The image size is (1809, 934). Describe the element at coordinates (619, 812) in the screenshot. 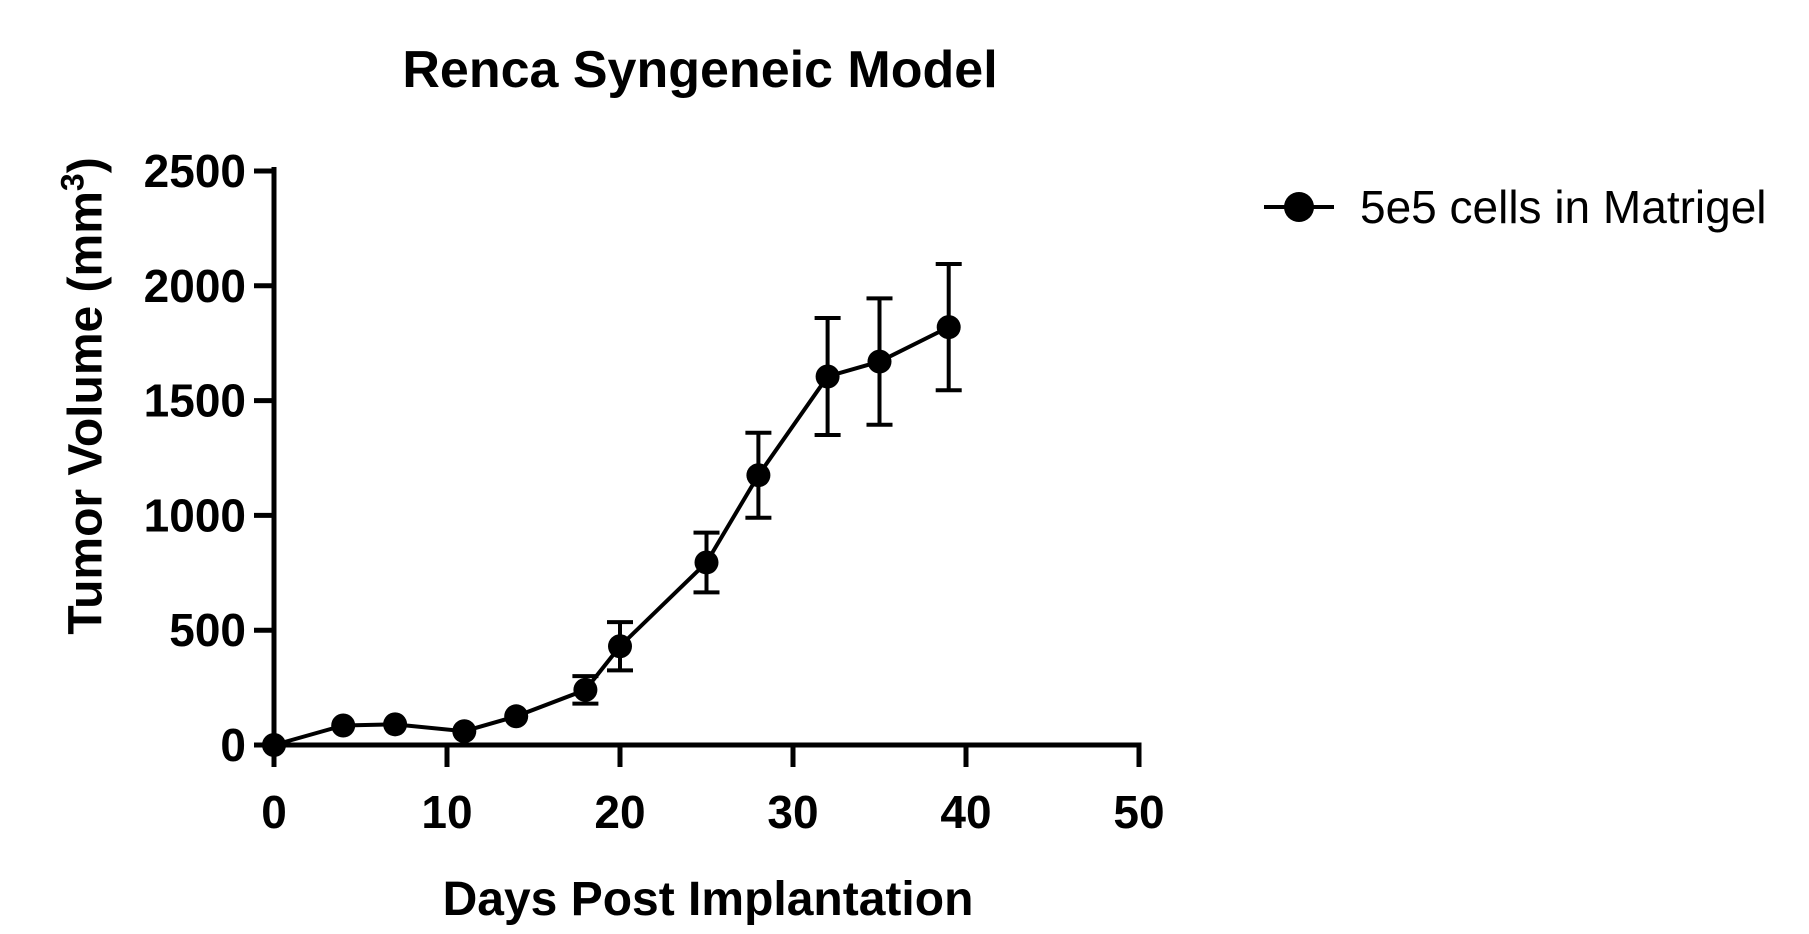

I see `x-tick-label: 20` at that location.